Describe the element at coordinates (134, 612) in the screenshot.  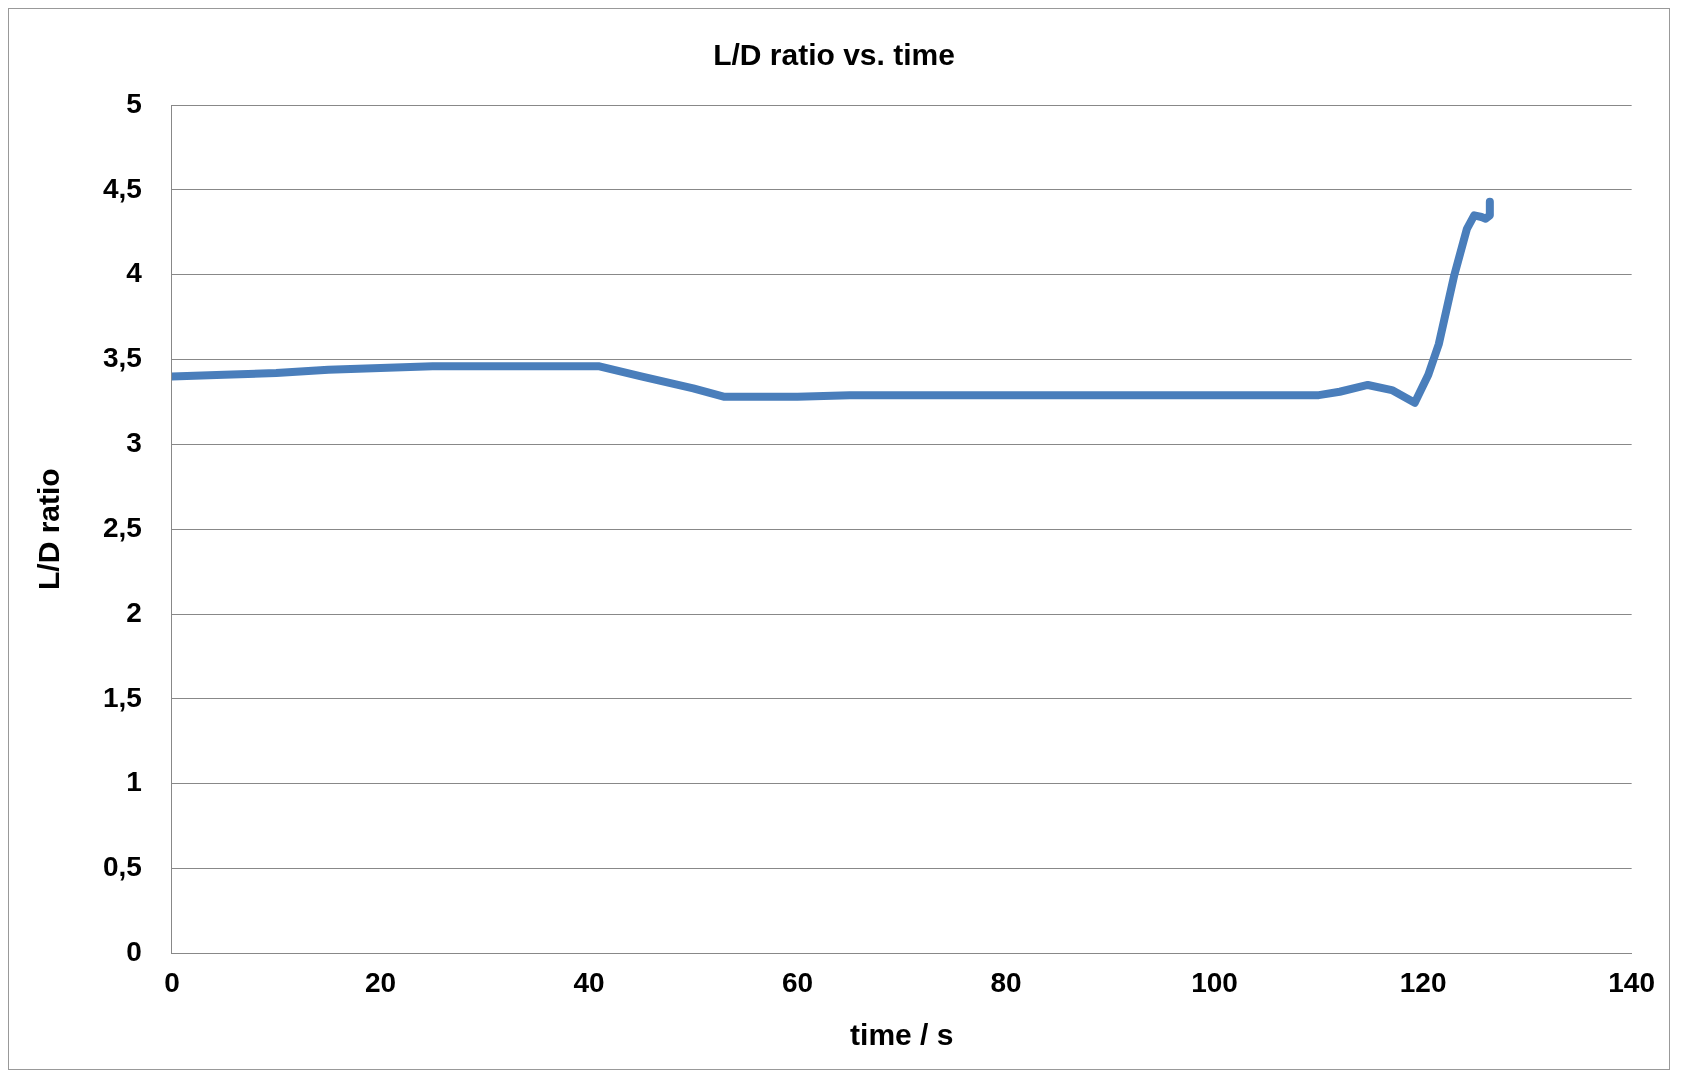
I see `y-tick-label: 2` at that location.